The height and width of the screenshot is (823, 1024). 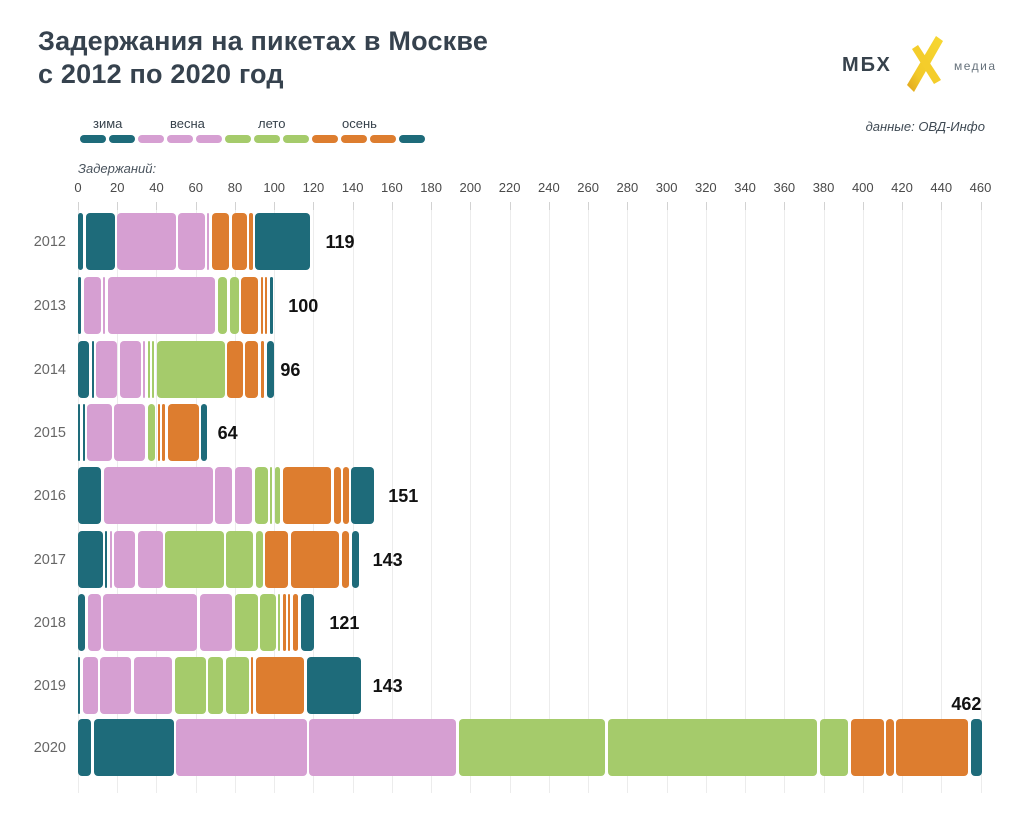 I want to click on tick-label-180: 180, so click(x=431, y=187).